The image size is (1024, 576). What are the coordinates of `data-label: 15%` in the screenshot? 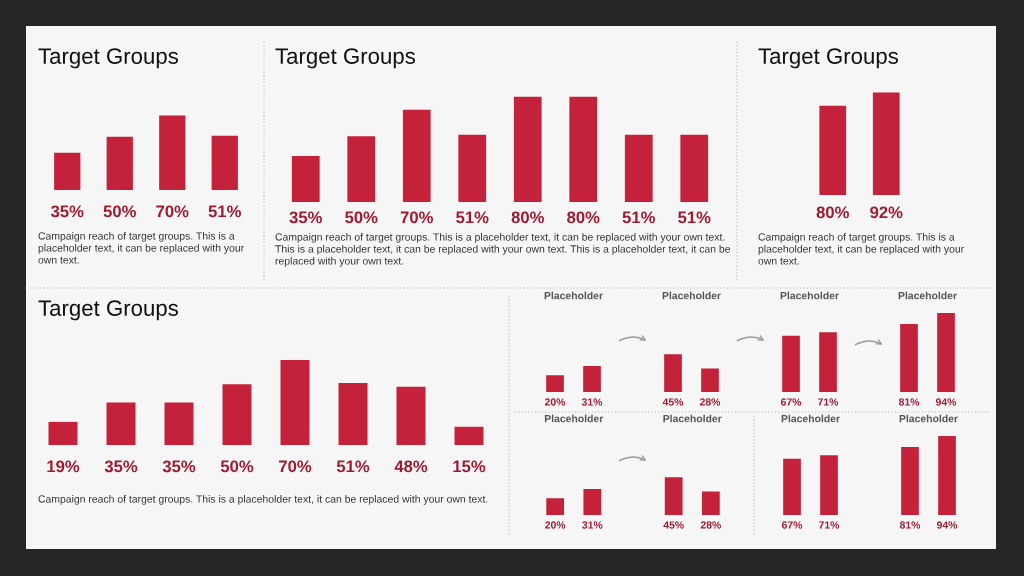 It's located at (469, 466).